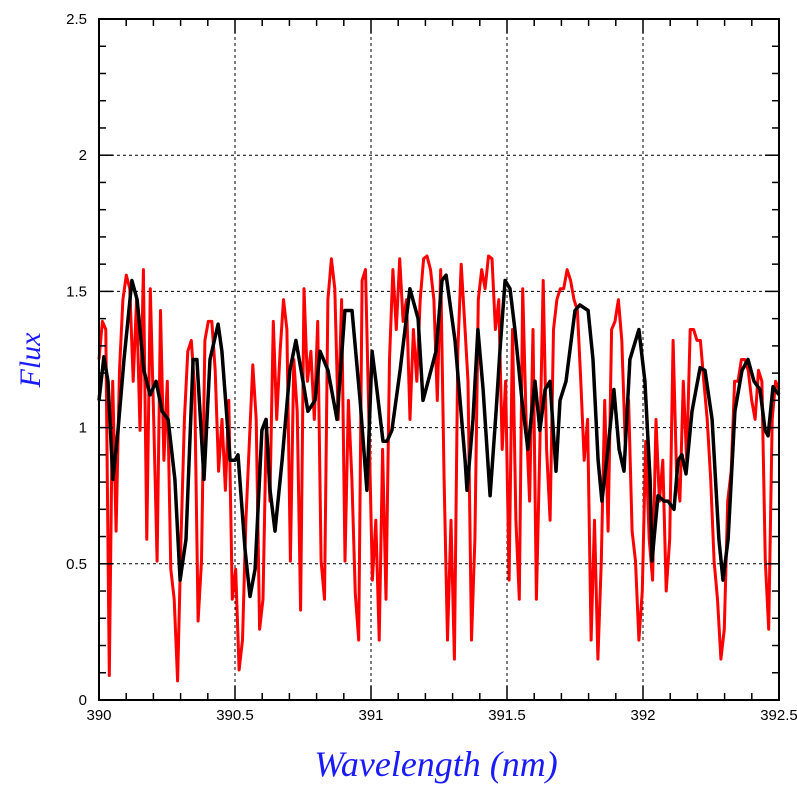  I want to click on y-axis-title: Flux, so click(30, 360).